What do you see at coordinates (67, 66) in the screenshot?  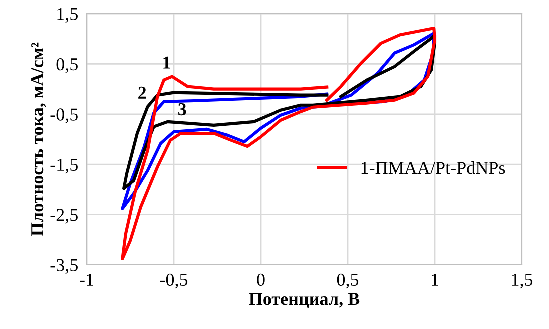 I see `y-tick-label: 0,5` at bounding box center [67, 66].